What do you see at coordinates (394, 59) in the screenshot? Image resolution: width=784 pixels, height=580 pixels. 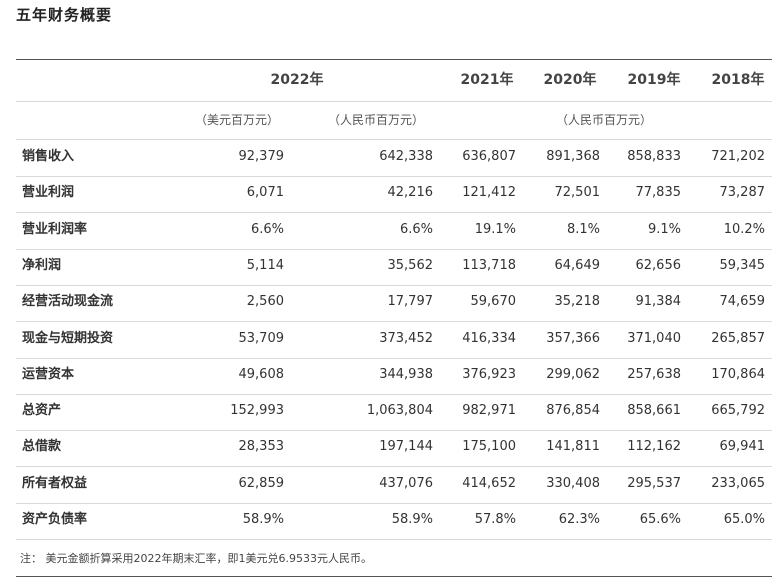 I see `table-top-border` at bounding box center [394, 59].